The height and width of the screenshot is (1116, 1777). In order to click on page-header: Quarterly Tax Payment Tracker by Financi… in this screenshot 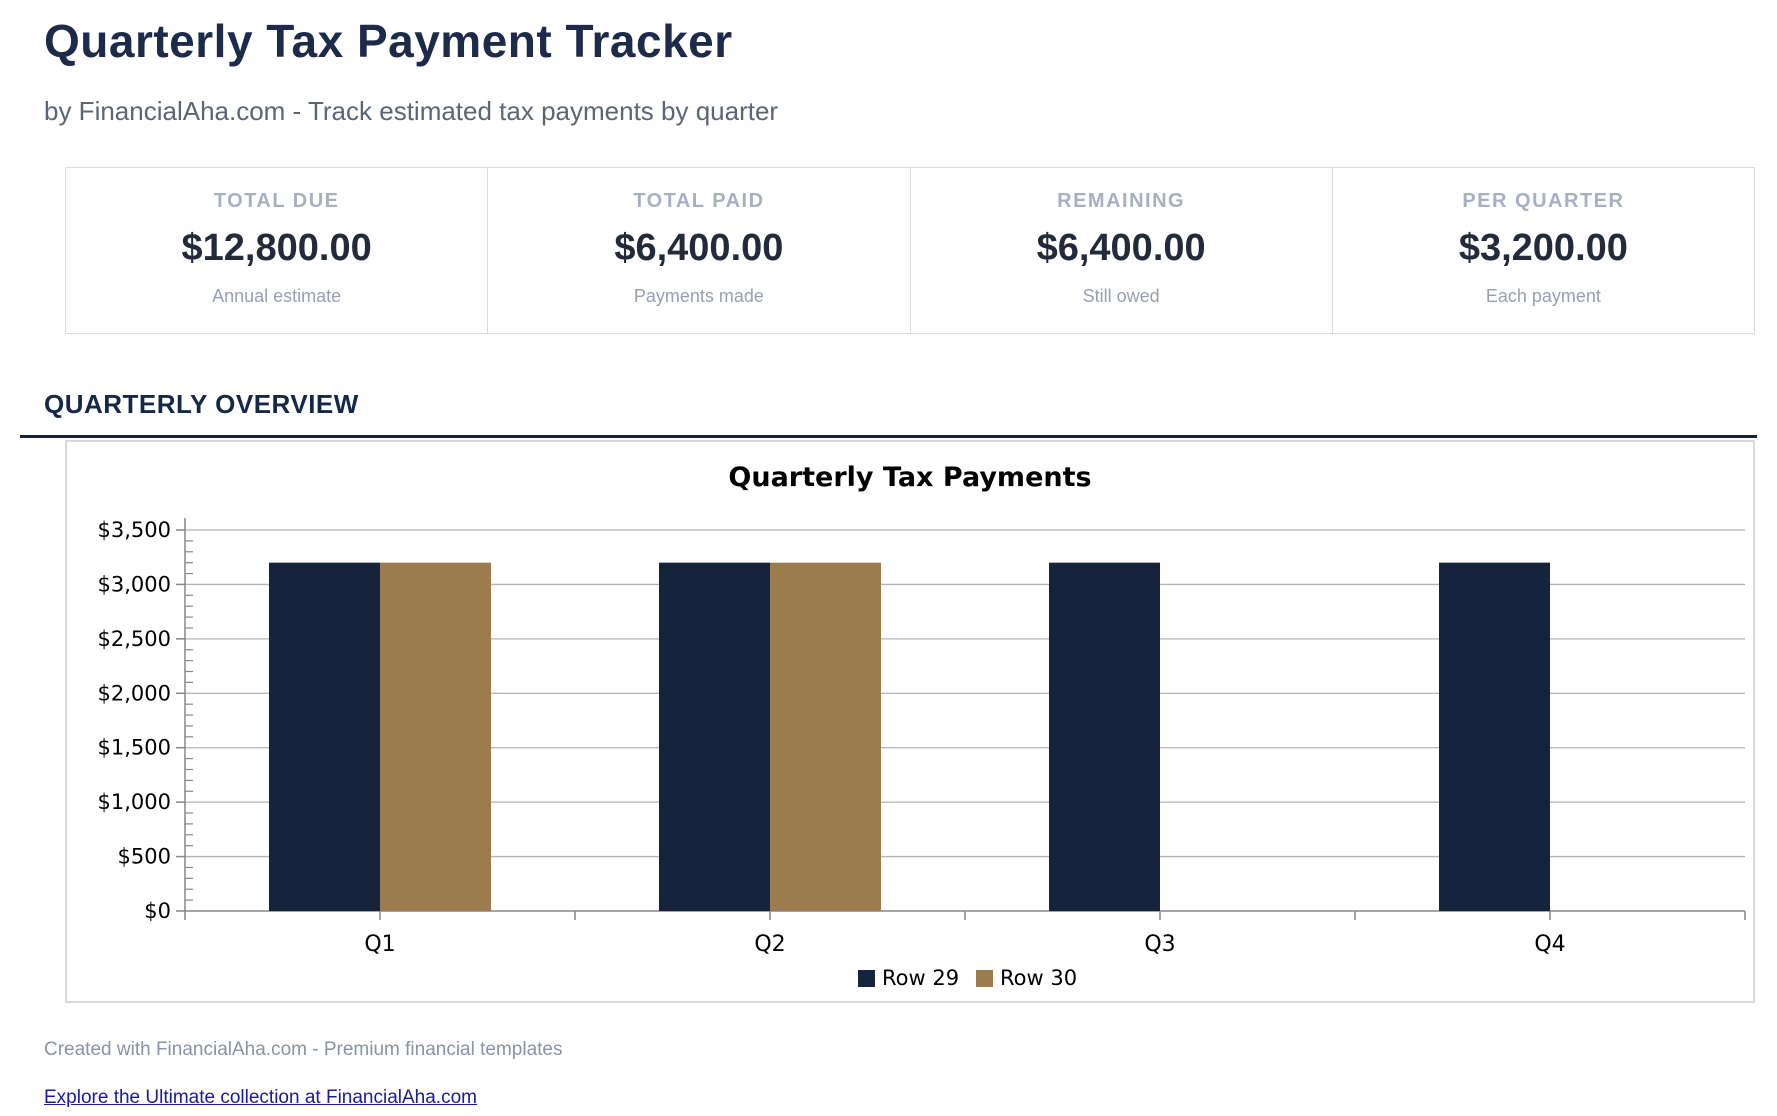, I will do `click(888, 63)`.